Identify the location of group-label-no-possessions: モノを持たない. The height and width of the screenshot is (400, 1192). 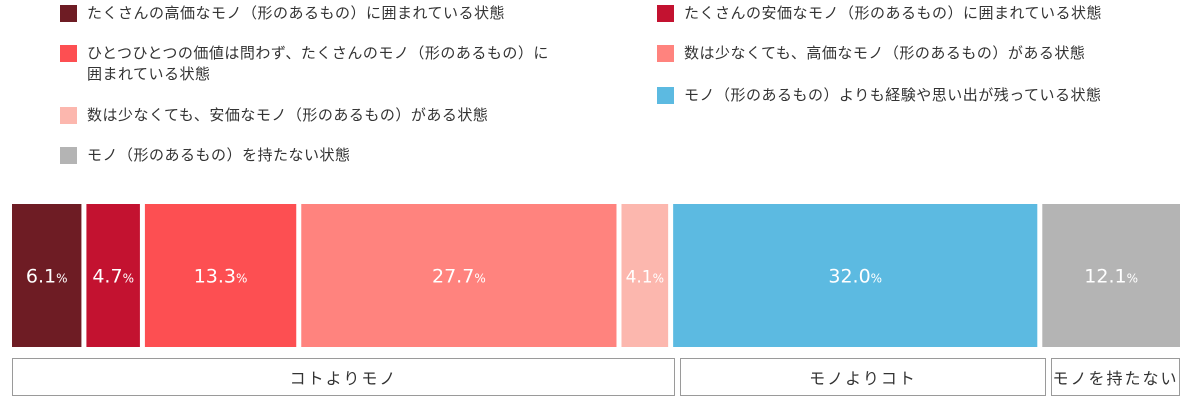
(1115, 377).